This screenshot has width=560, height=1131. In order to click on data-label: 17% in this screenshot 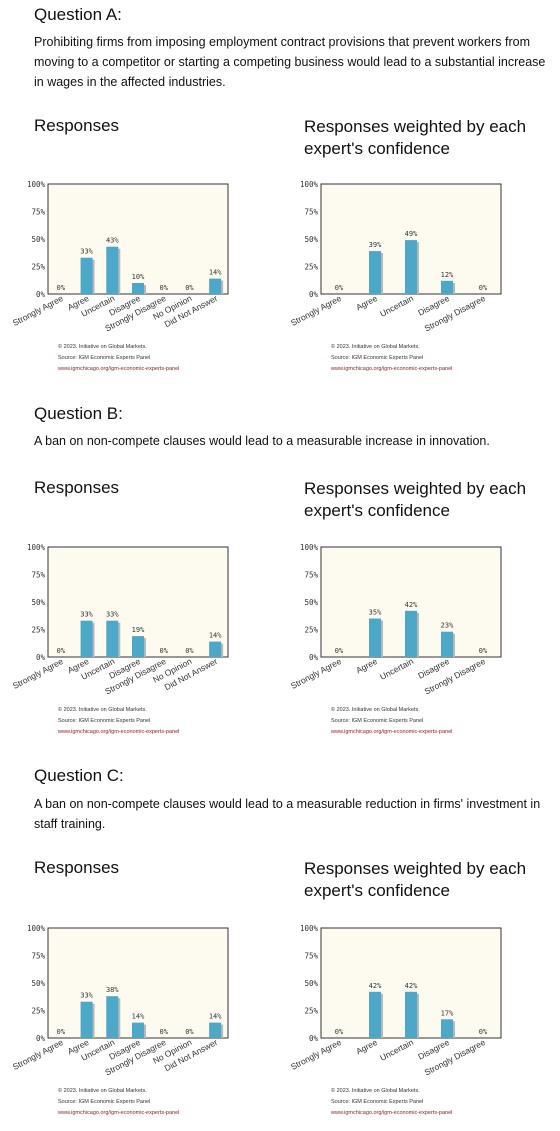, I will do `click(447, 1013)`.